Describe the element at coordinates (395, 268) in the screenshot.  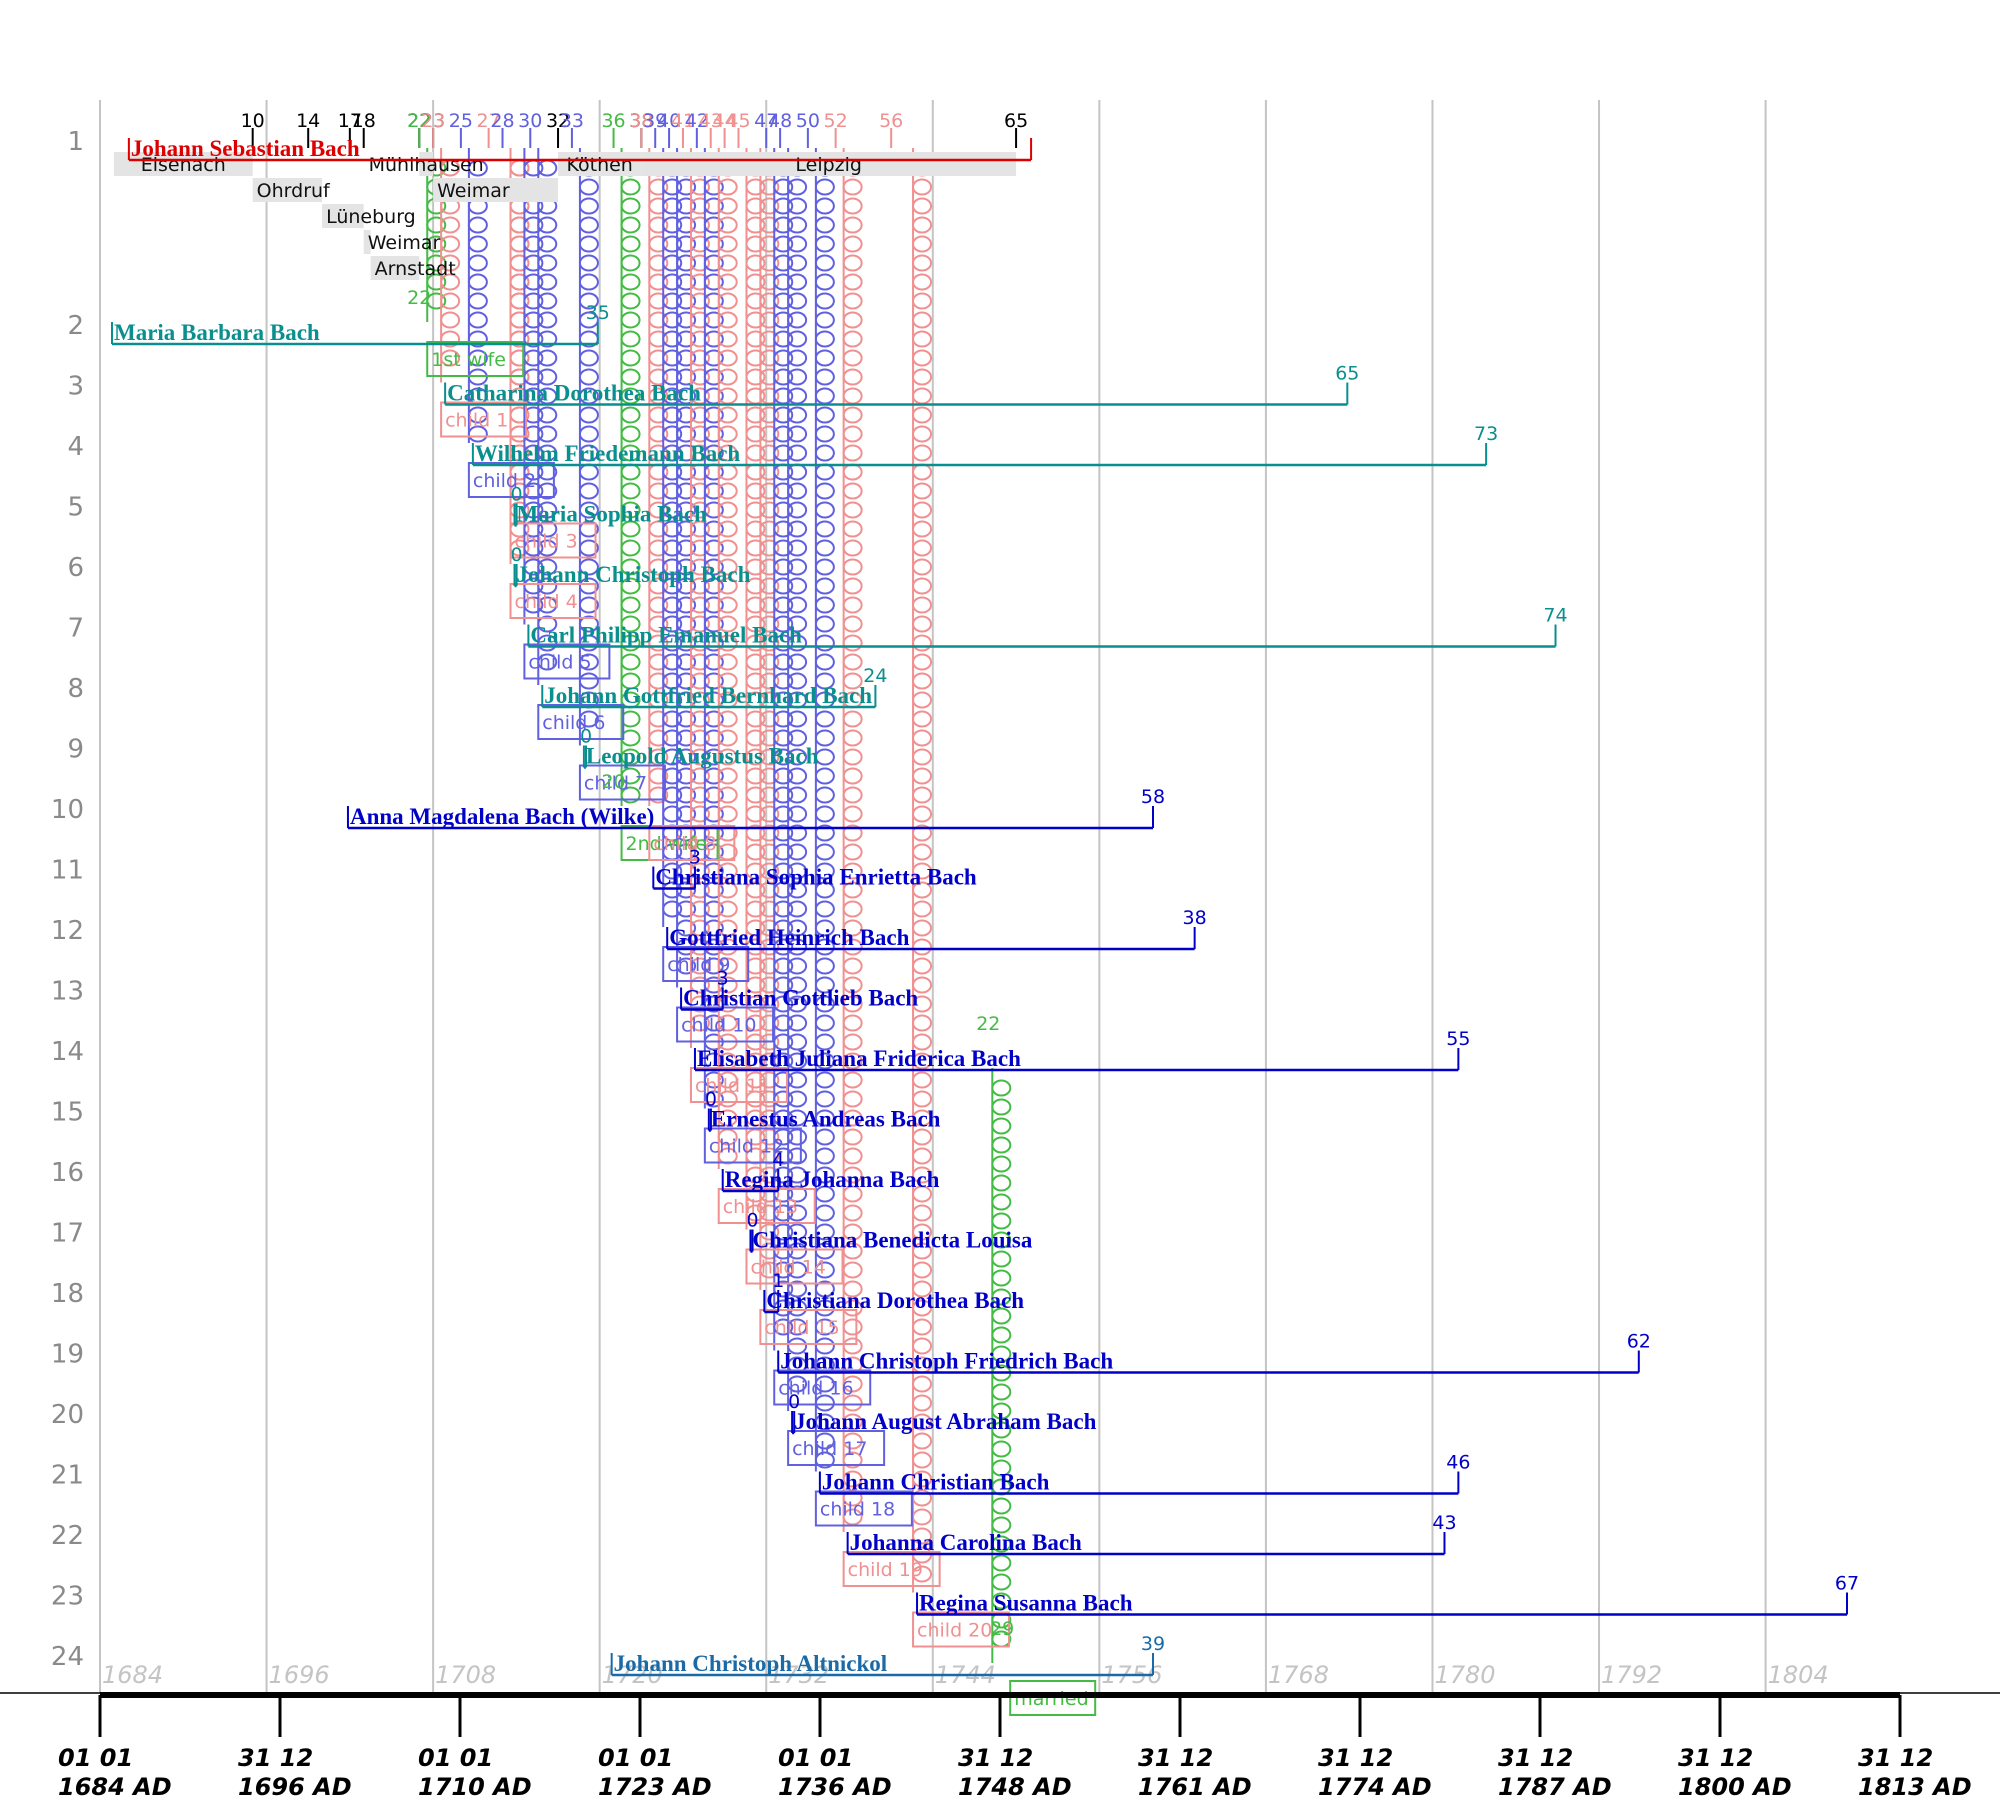
I see `place-bar` at that location.